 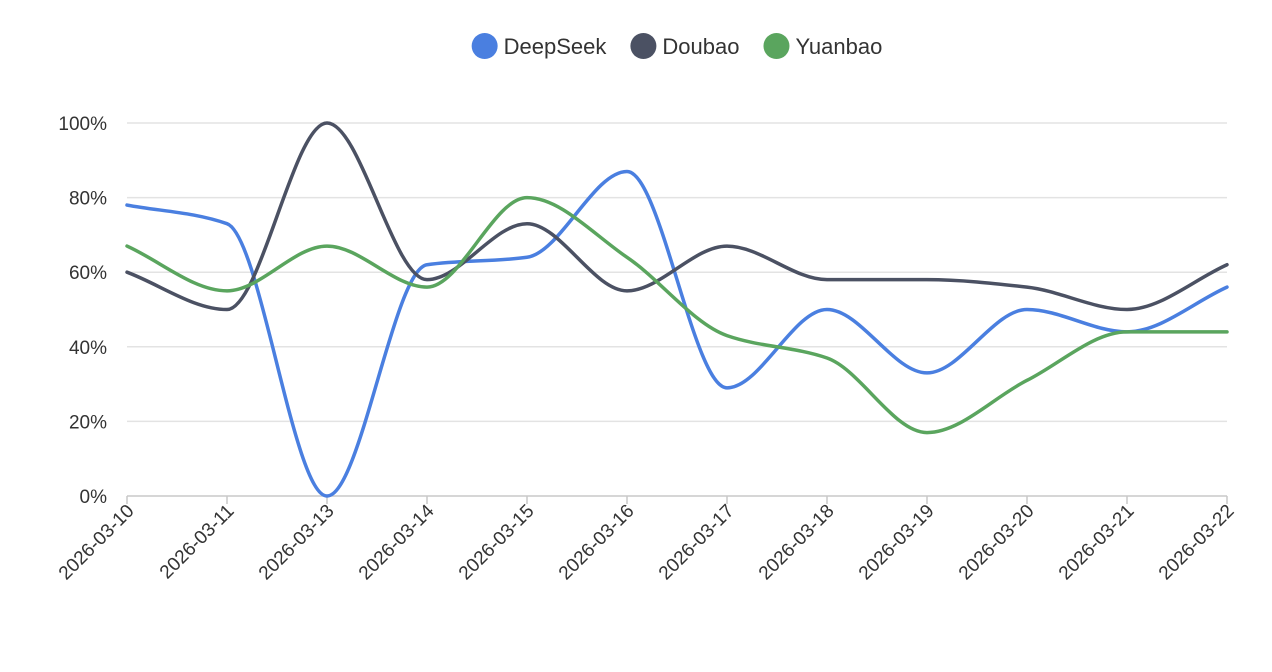 What do you see at coordinates (88, 199) in the screenshot?
I see `y-tick-label: 80%` at bounding box center [88, 199].